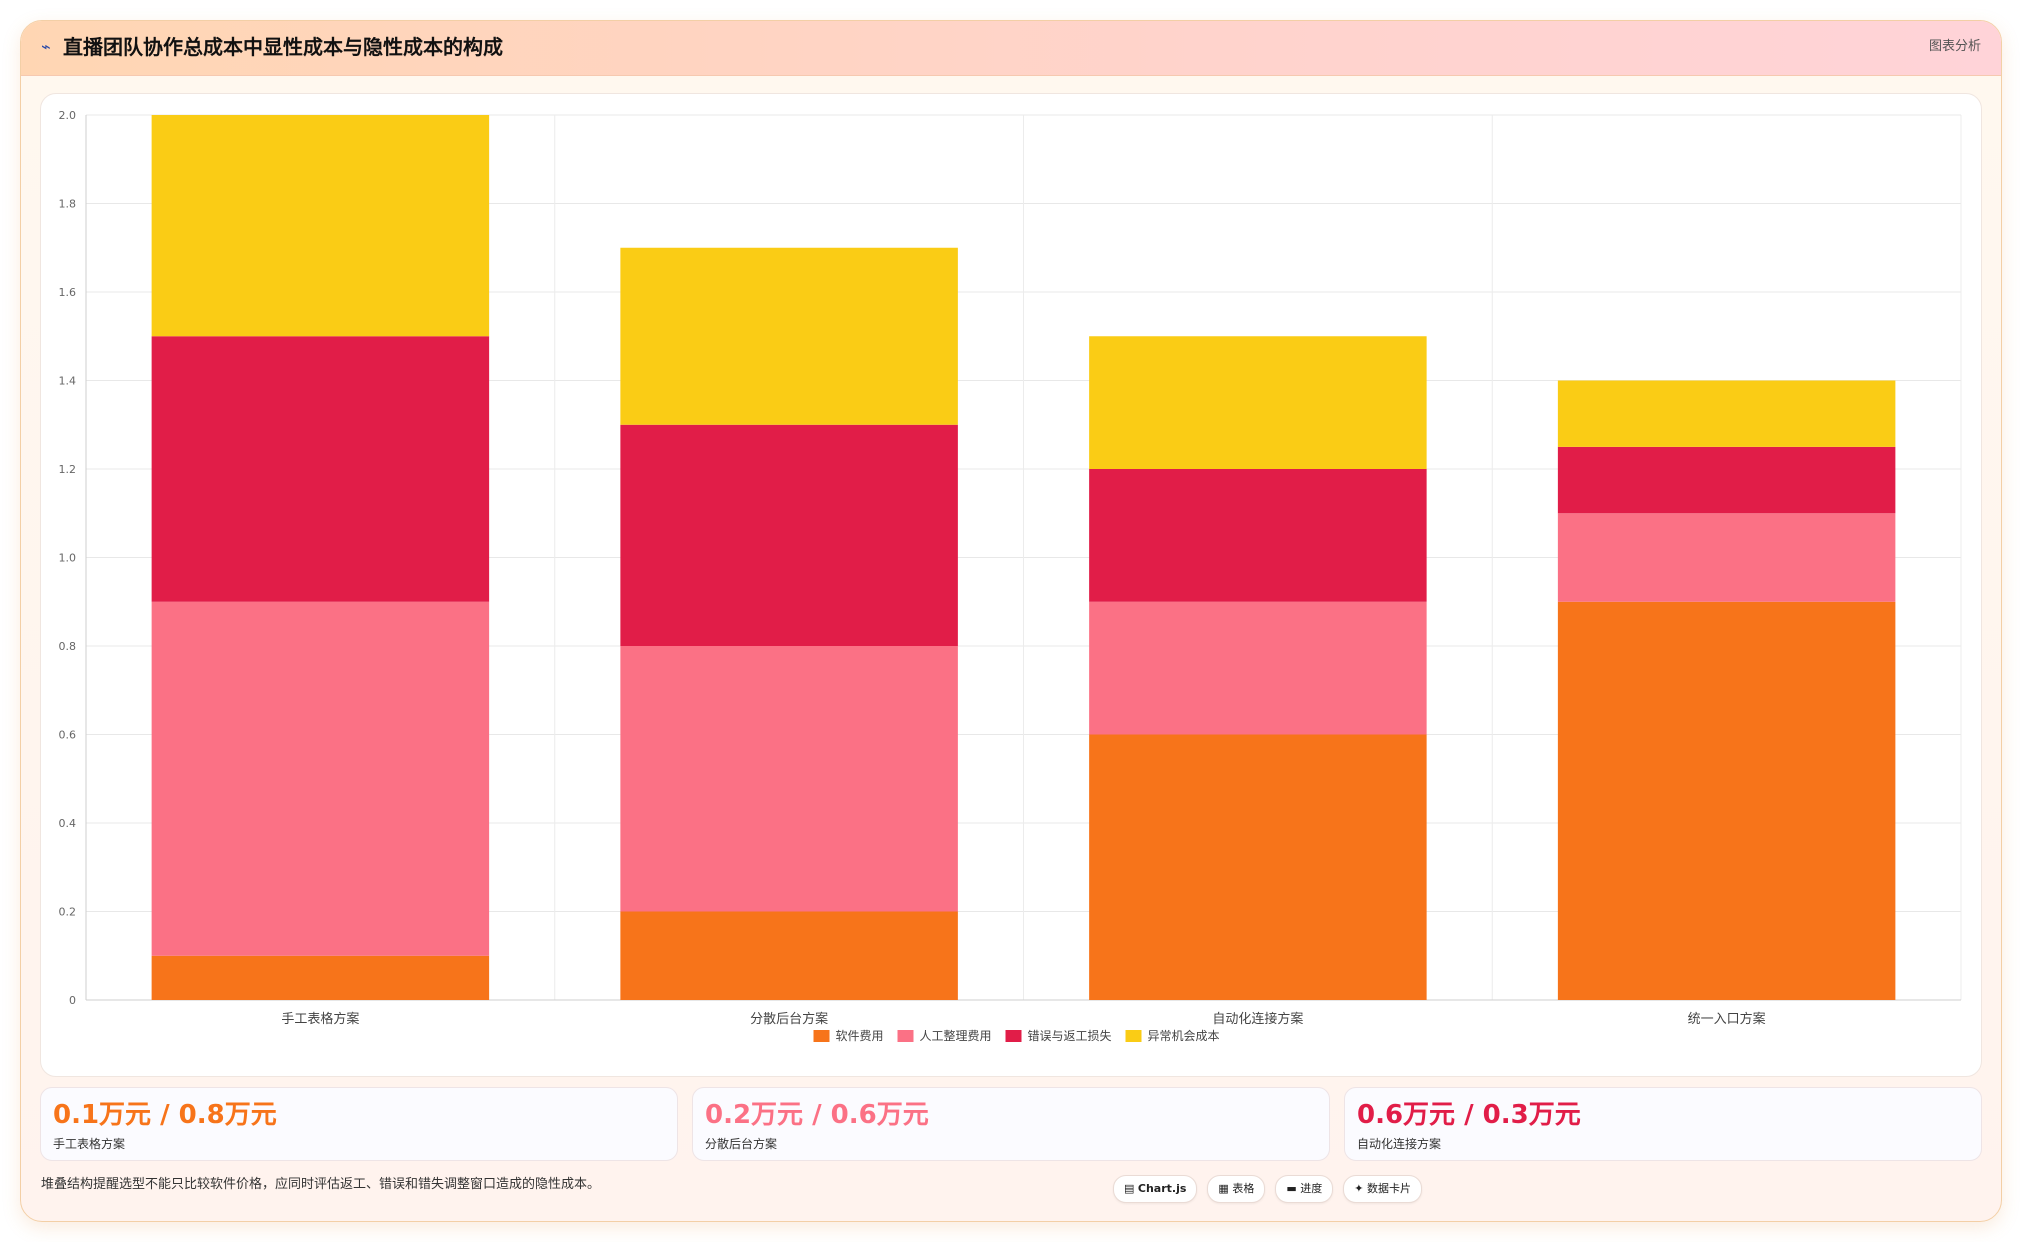 Image resolution: width=2020 pixels, height=1242 pixels. I want to click on y-tick-label: 1.4, so click(68, 381).